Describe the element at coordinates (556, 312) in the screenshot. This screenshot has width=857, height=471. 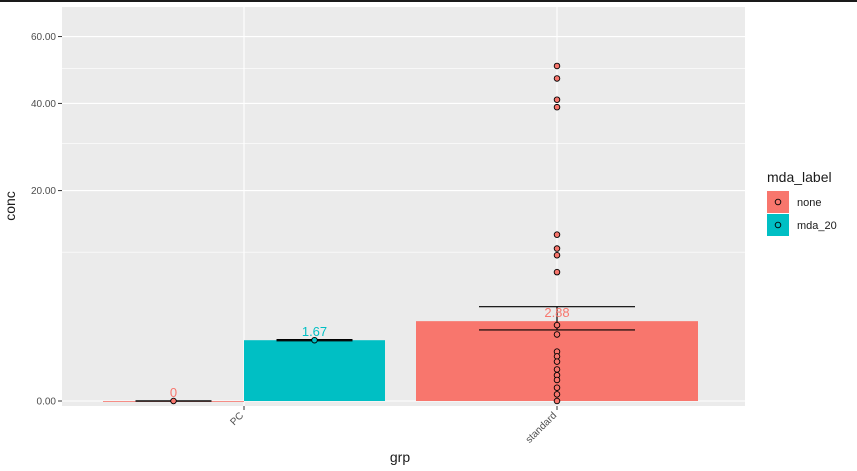
I see `data-label: 2.88` at that location.